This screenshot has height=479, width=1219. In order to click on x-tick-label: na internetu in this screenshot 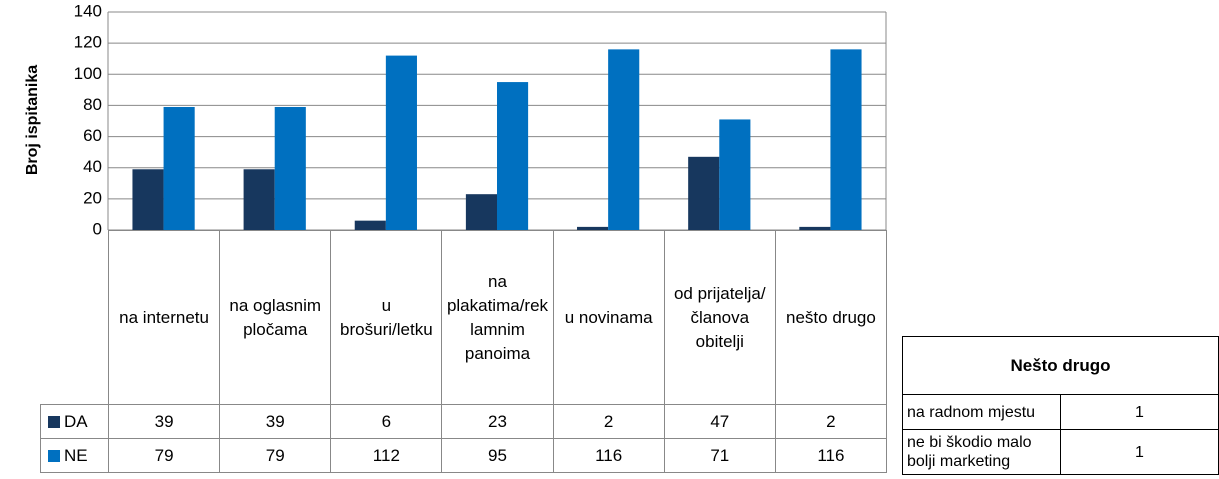, I will do `click(164, 317)`.